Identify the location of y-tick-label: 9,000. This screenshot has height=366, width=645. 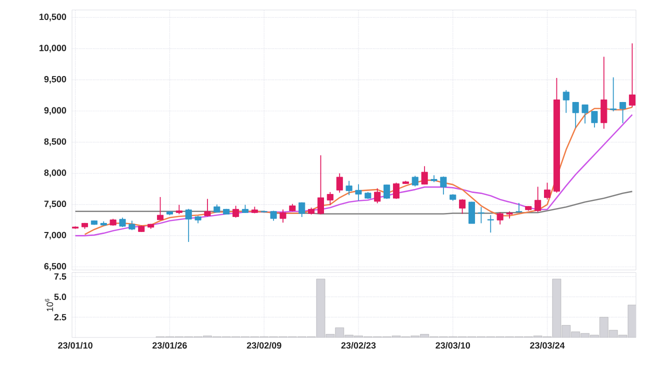
(55, 111).